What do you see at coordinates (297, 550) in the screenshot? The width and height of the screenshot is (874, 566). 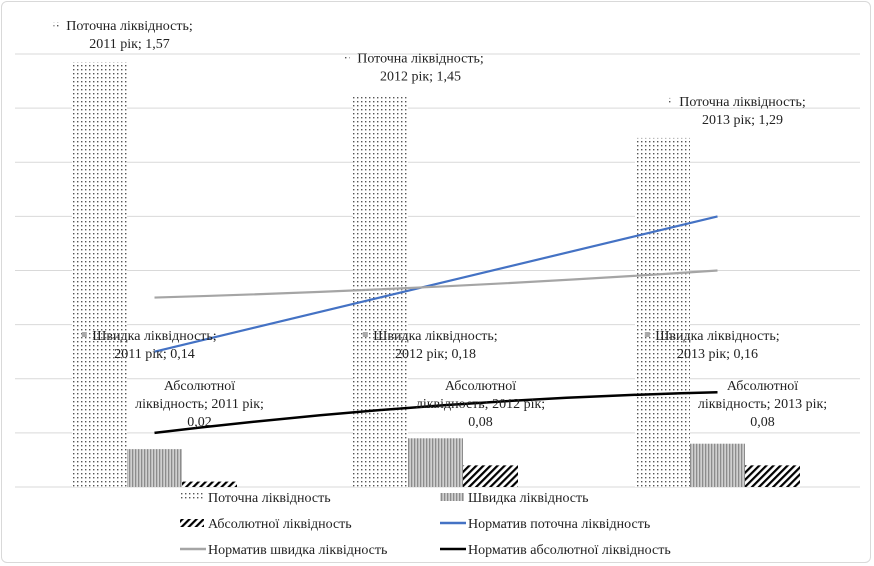 I see `legend-label: Норматив швидка ліквідность` at bounding box center [297, 550].